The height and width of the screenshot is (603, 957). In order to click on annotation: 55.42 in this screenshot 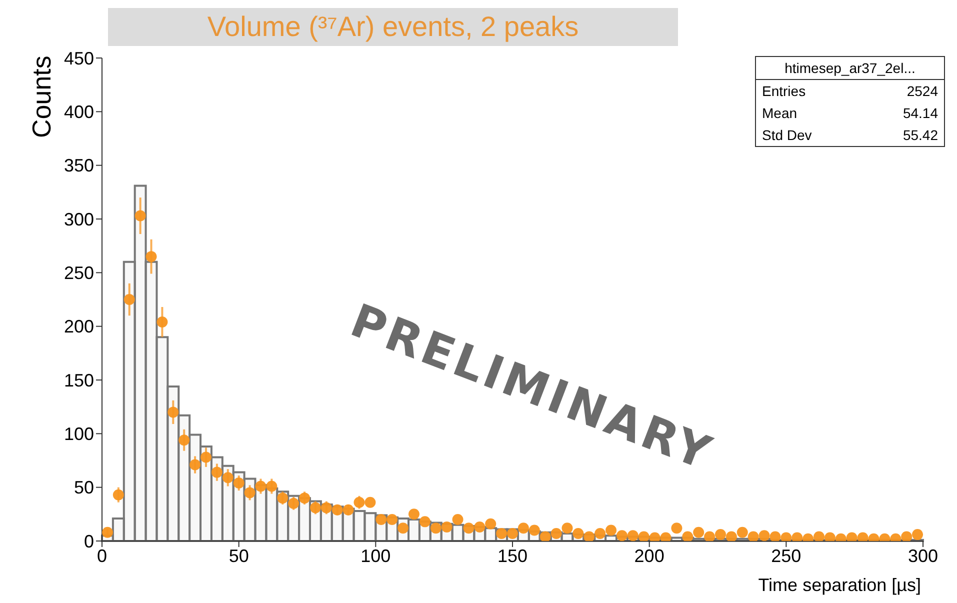, I will do `click(920, 135)`.